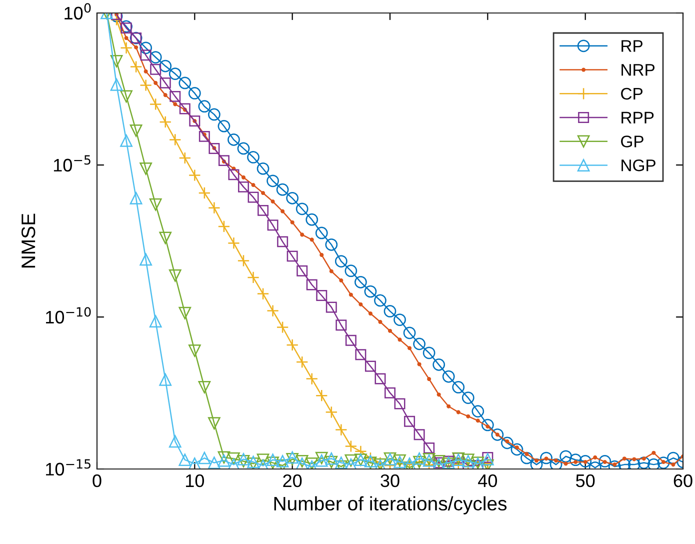 This screenshot has width=695, height=544. Describe the element at coordinates (195, 481) in the screenshot. I see `x-tick-label: 10` at that location.